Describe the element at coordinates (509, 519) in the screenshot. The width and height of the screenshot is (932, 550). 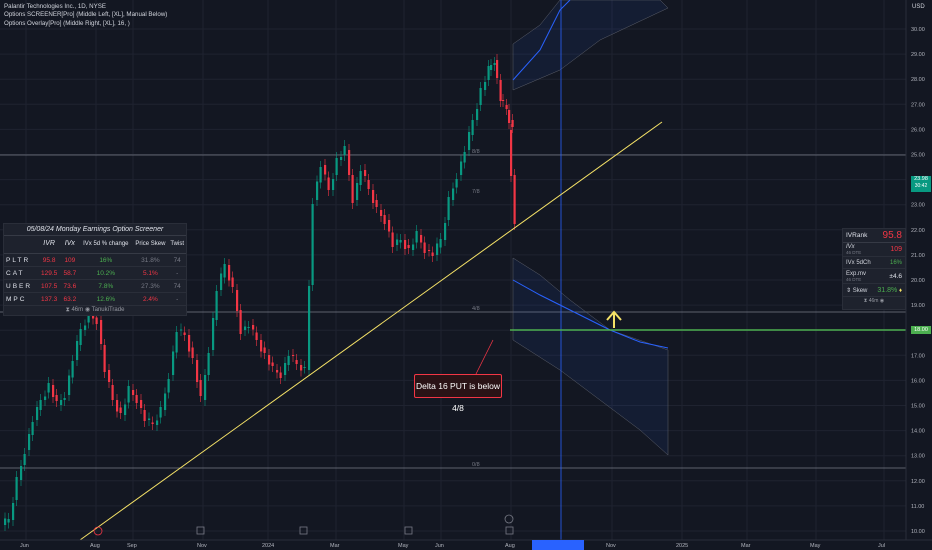
I see `dividend-marker-icon` at that location.